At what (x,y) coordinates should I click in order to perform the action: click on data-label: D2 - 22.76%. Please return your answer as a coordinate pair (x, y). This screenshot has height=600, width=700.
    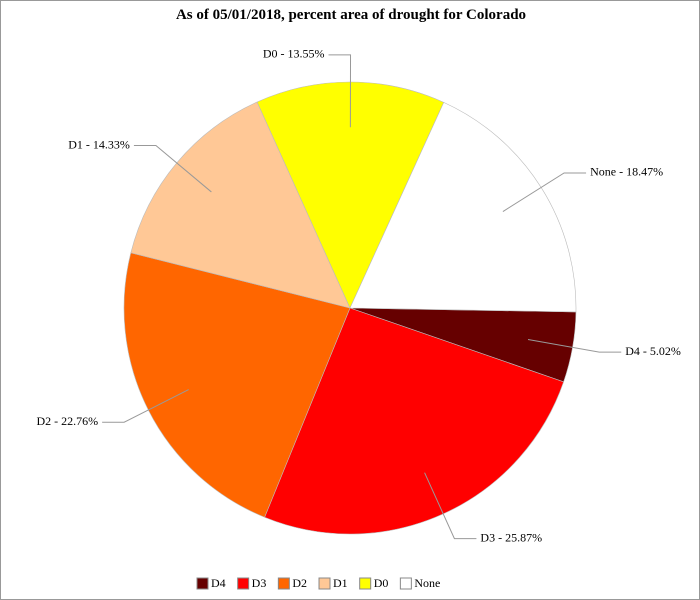
    Looking at the image, I should click on (67, 421).